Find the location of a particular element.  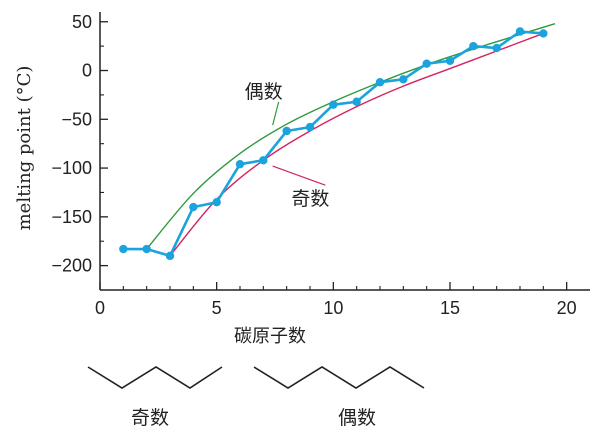

x-axis-title: 碳原子数 is located at coordinates (270, 336).